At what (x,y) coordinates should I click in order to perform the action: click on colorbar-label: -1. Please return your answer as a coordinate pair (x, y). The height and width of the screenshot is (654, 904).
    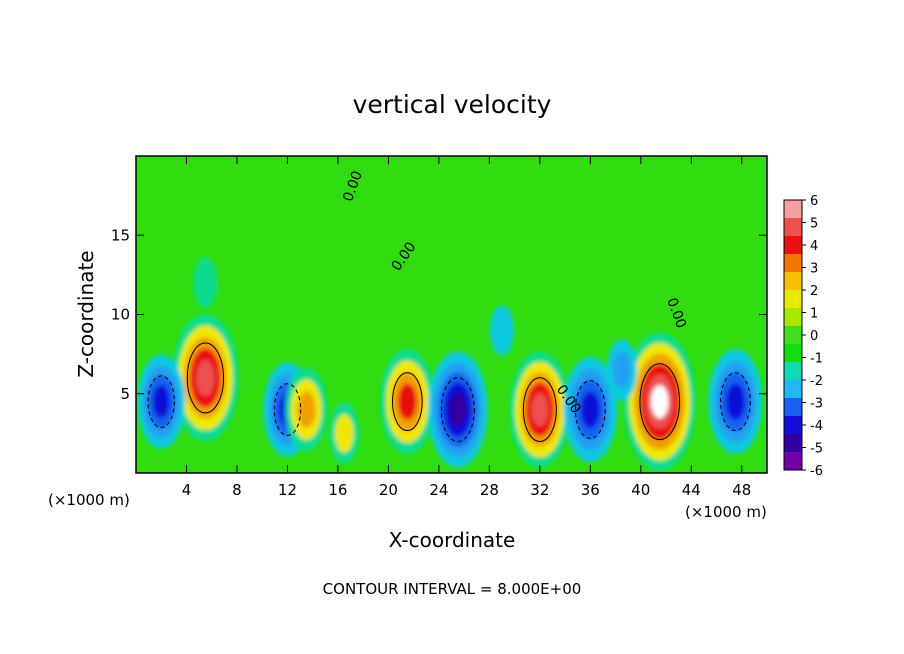
    Looking at the image, I should click on (816, 359).